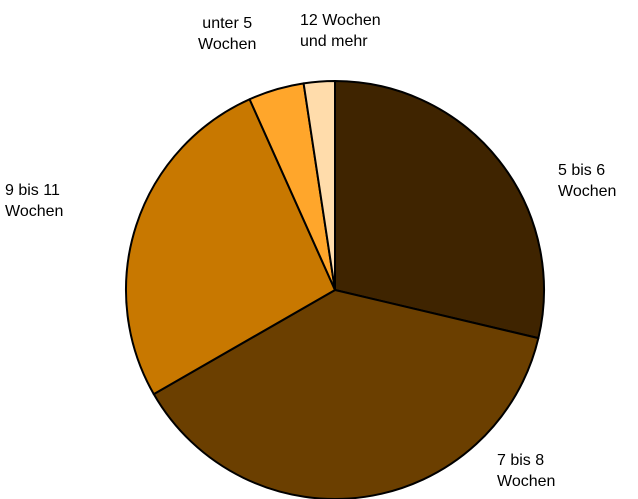 The height and width of the screenshot is (499, 638). I want to click on slice-label: 12 Wochen und mehr, so click(340, 31).